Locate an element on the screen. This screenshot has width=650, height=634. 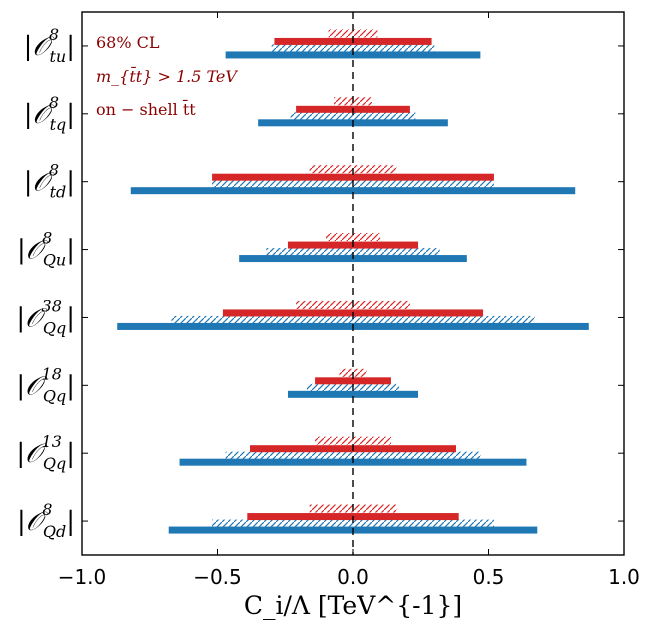
y-tick-label: |𝒪8 td| is located at coordinates (49, 181).